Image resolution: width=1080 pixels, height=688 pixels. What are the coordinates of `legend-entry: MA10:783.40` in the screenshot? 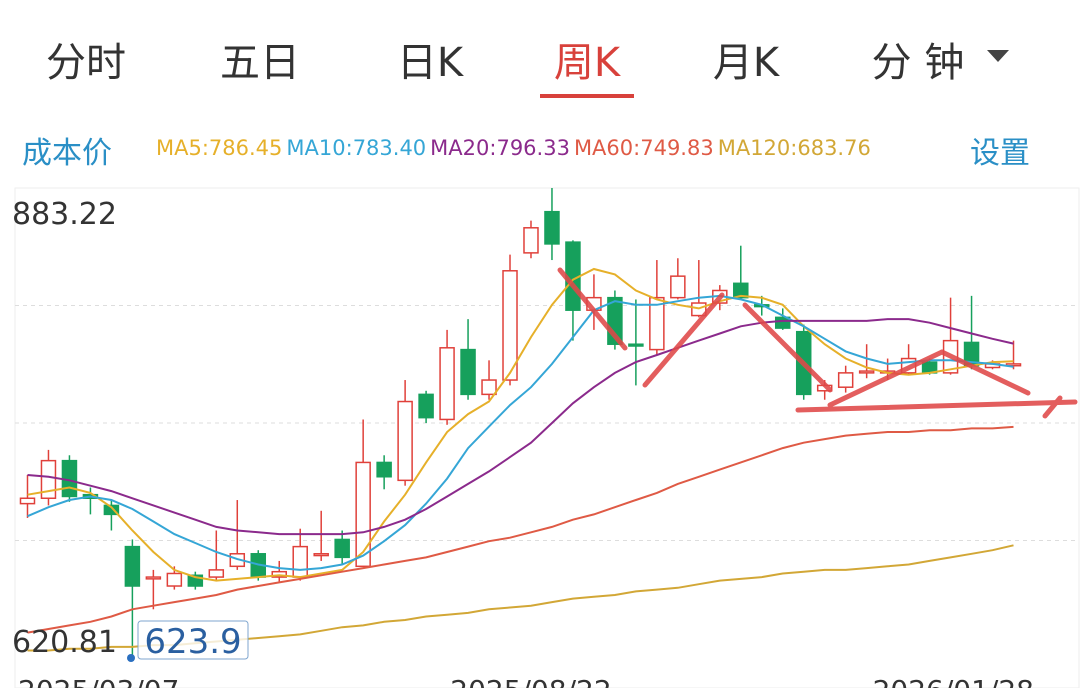 It's located at (356, 148).